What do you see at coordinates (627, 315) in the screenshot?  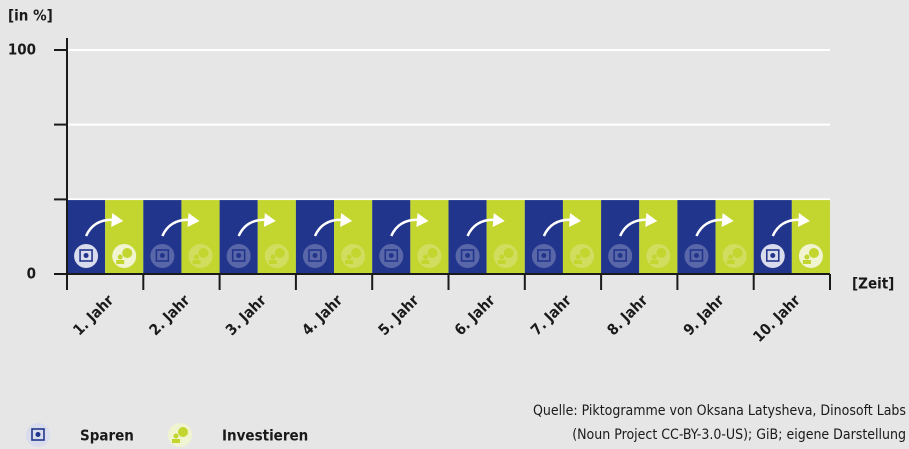 I see `x-tick-label: 8. Jahr` at bounding box center [627, 315].